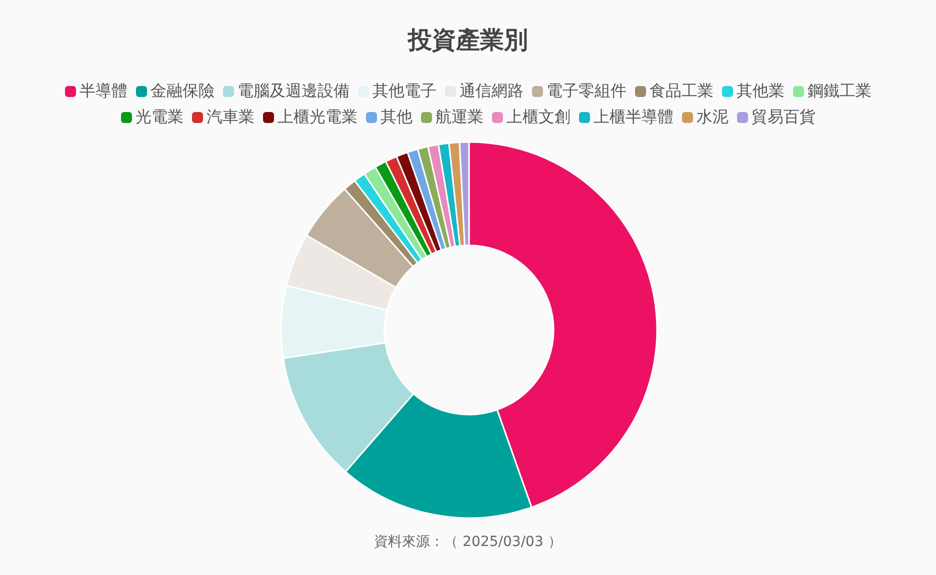 Image resolution: width=936 pixels, height=575 pixels. What do you see at coordinates (103, 91) in the screenshot?
I see `legend-label: 半導體` at bounding box center [103, 91].